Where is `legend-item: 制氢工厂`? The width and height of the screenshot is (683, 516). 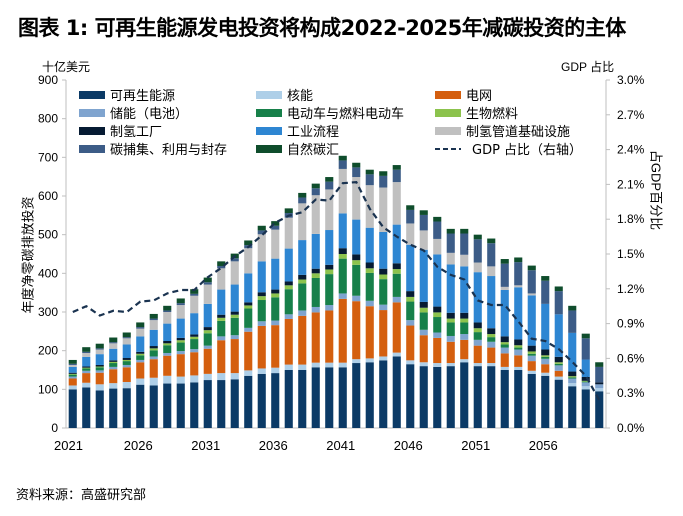
legend-item: 制氢工厂 is located at coordinates (120, 132).